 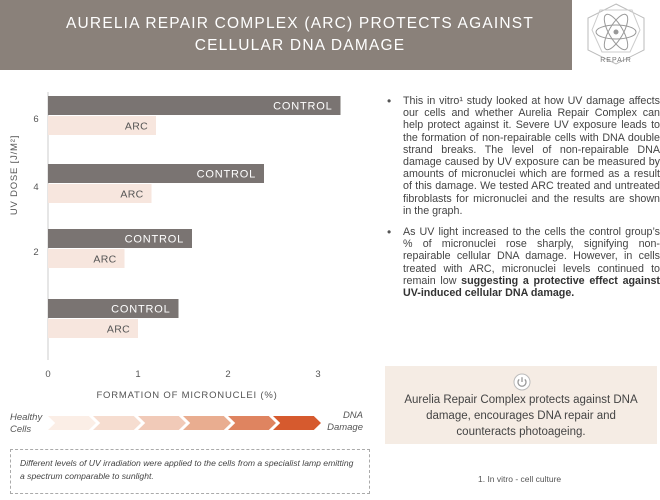 I want to click on x-tick-label: 3, so click(x=317, y=374).